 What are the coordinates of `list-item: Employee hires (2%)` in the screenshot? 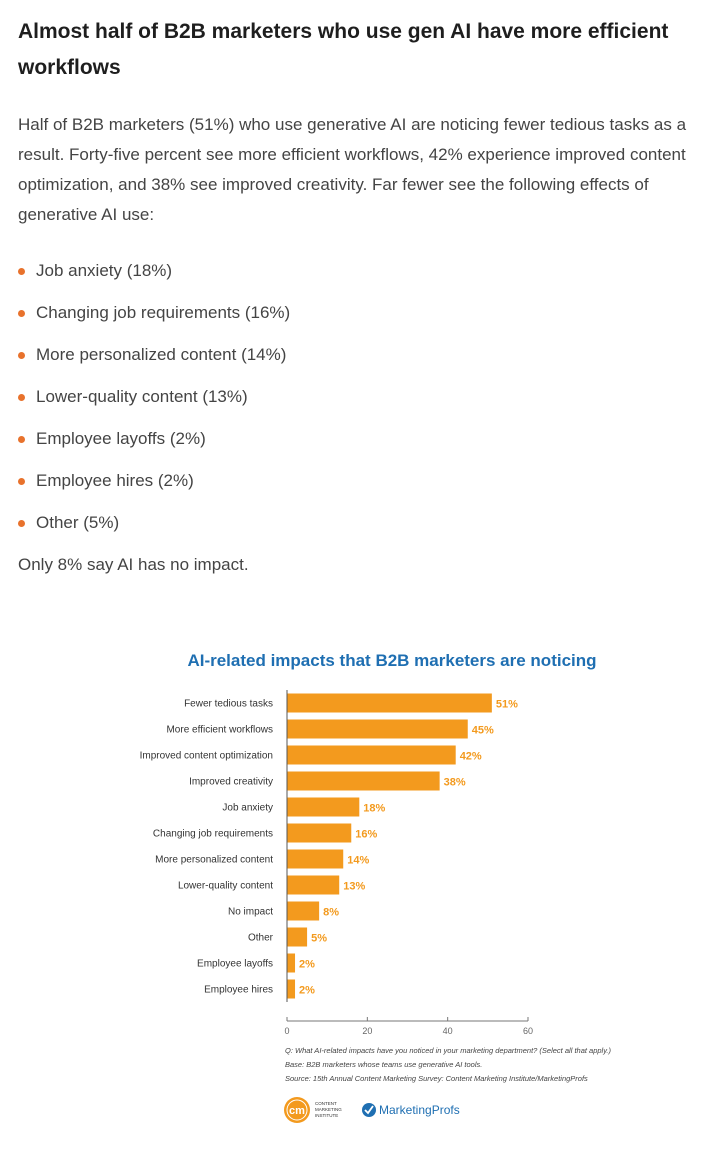 It's located at (362, 481).